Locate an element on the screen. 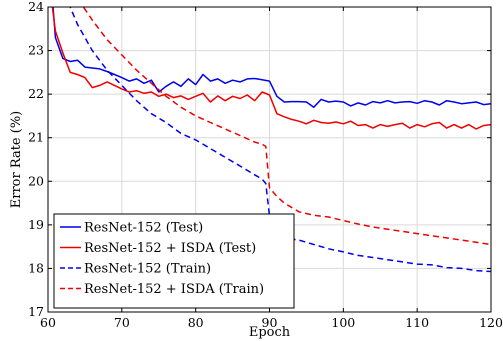 The height and width of the screenshot is (341, 503). y-tick-label: 23 is located at coordinates (36, 50).